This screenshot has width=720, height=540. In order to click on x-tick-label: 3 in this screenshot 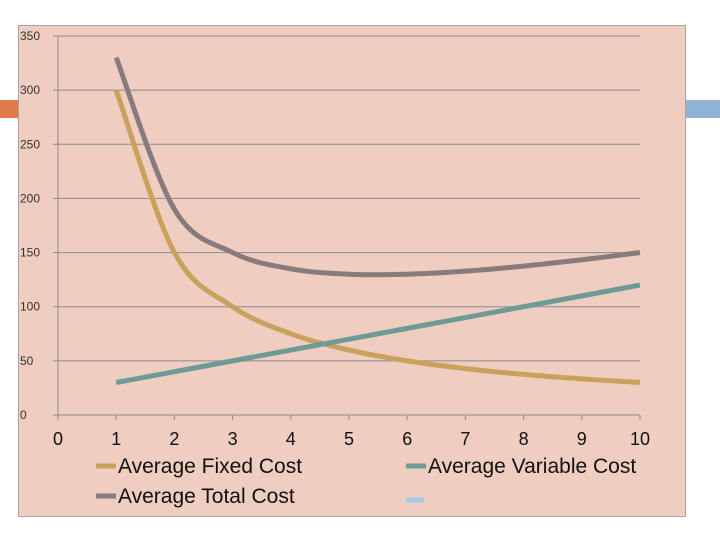, I will do `click(233, 439)`.